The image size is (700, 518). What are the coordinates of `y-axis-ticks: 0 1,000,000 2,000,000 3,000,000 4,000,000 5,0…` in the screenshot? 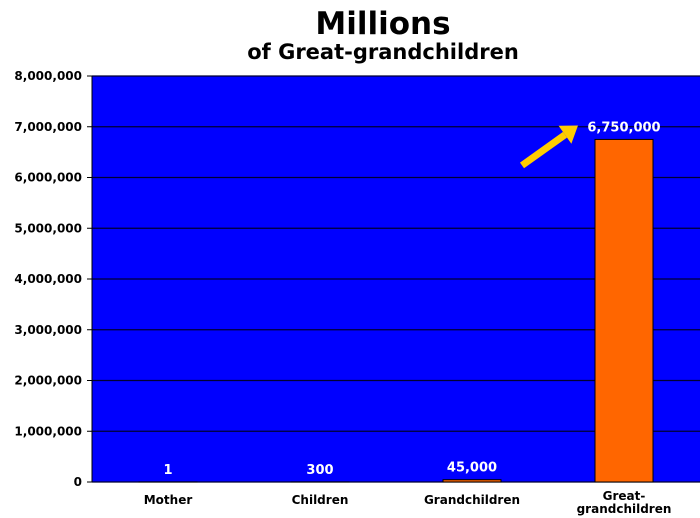 It's located at (53, 279).